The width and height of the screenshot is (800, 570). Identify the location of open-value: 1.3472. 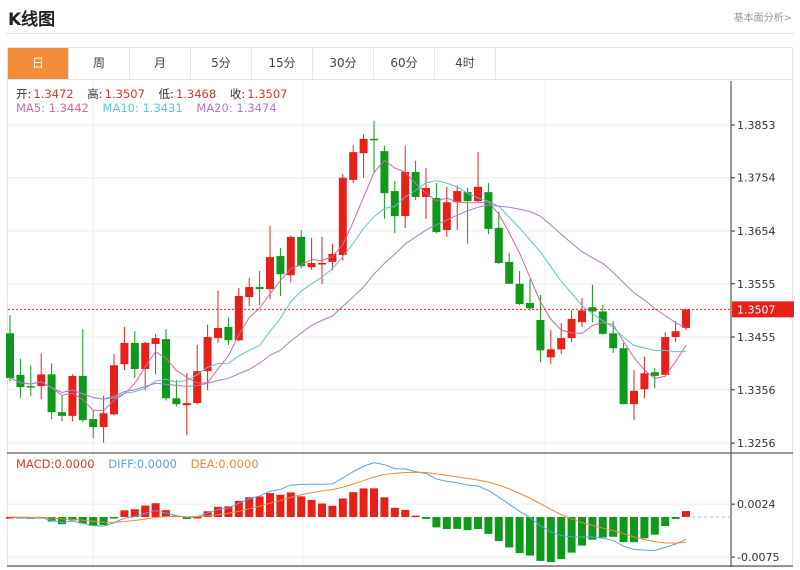
(53, 94).